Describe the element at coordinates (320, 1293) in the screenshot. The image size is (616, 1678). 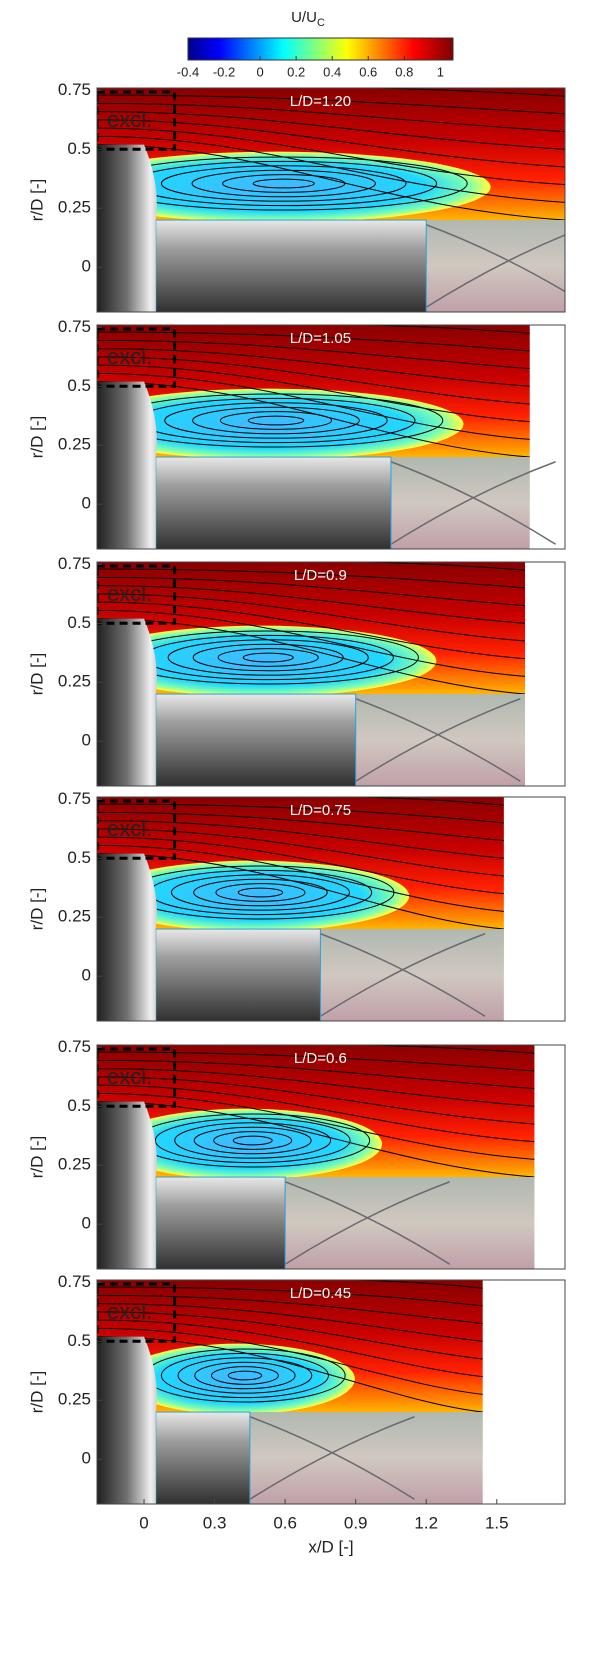
I see `panel-annotation: L/D=0.45` at that location.